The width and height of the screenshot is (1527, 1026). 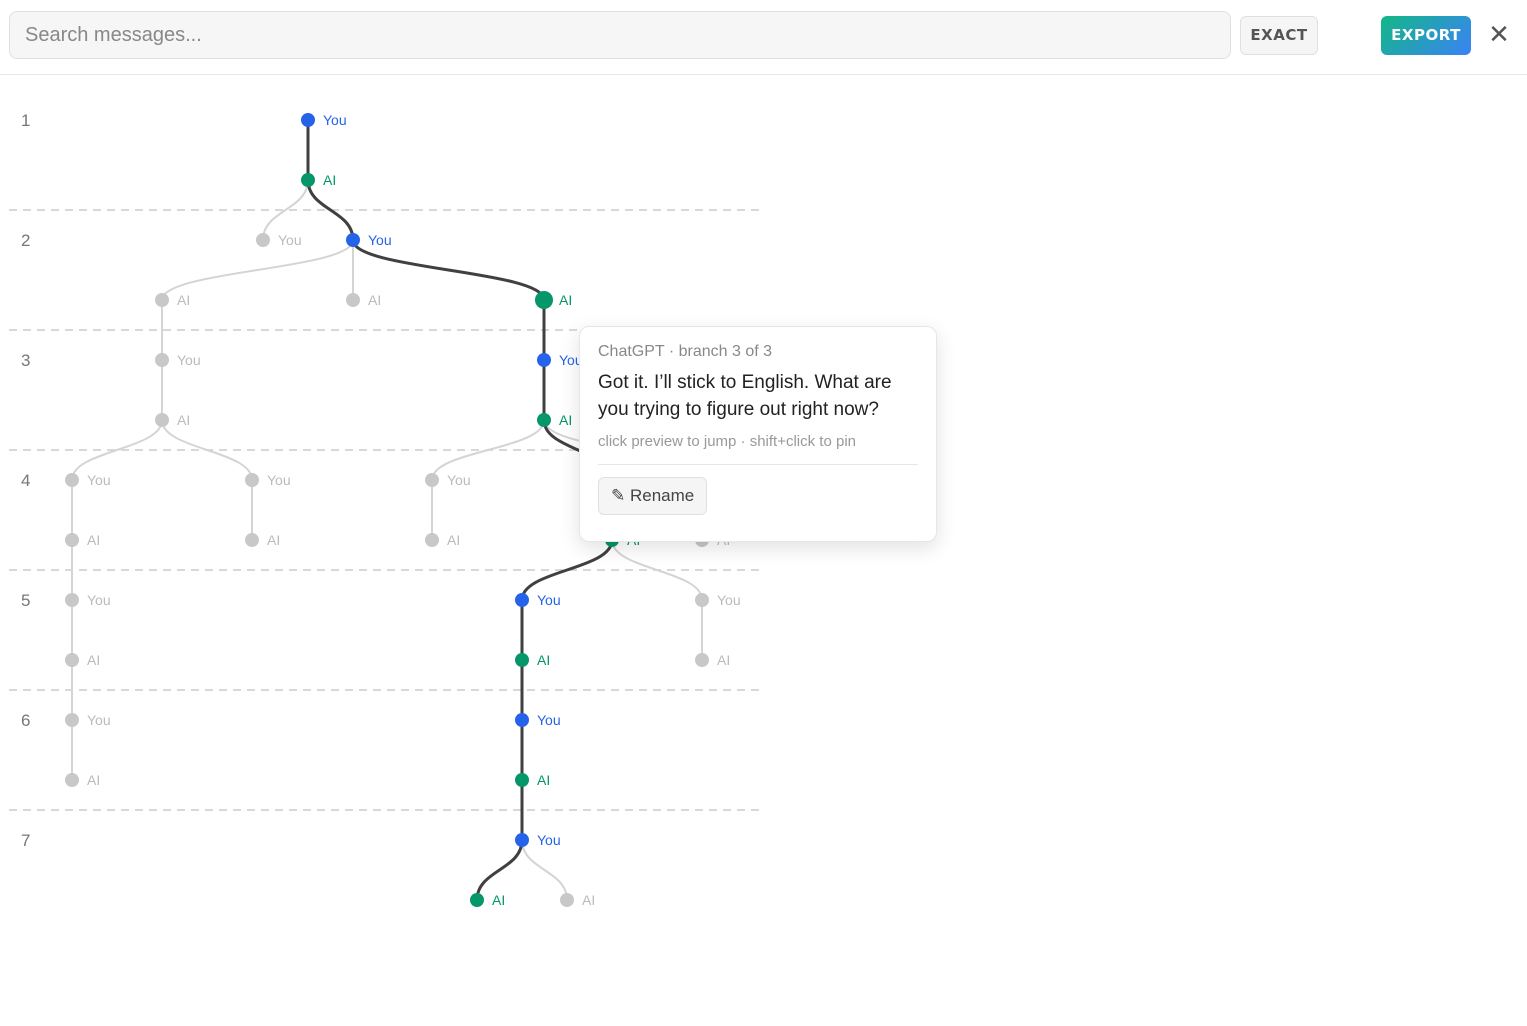 What do you see at coordinates (25, 480) in the screenshot?
I see `turn-number: 4` at bounding box center [25, 480].